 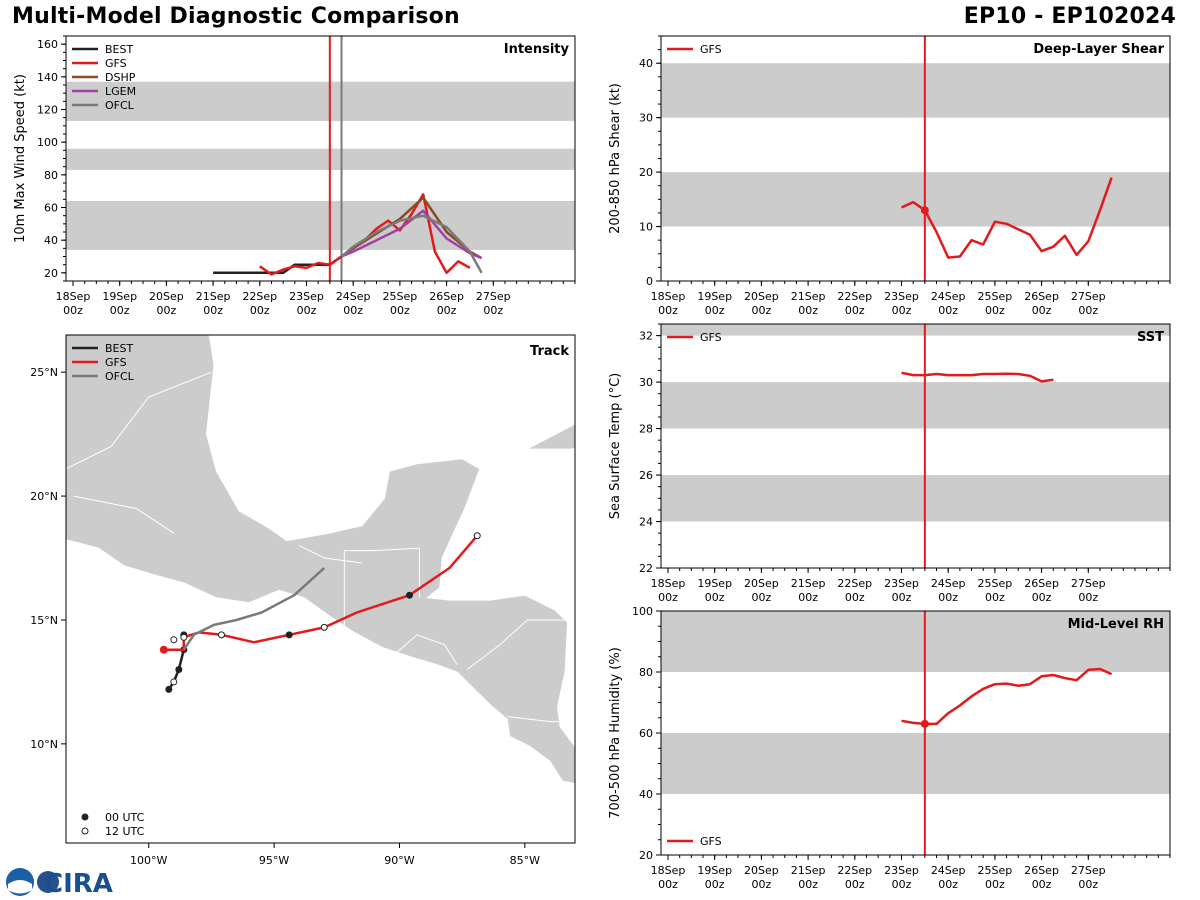 What do you see at coordinates (47, 44) in the screenshot?
I see `intensity-ytick-label: 160` at bounding box center [47, 44].